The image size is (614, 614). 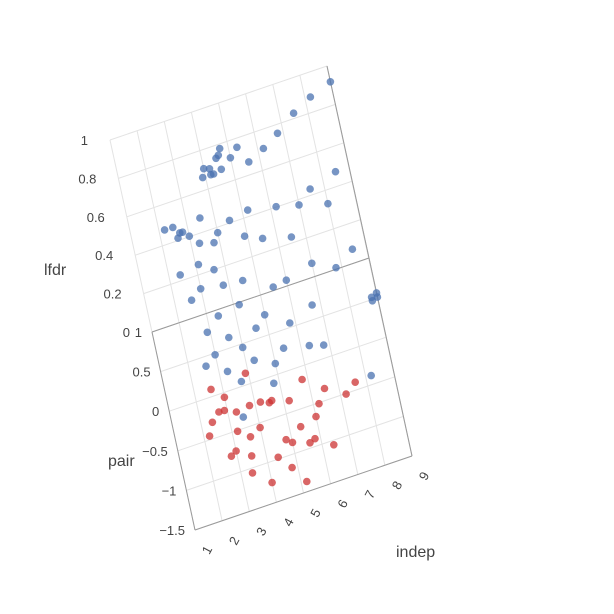 What do you see at coordinates (155, 411) in the screenshot?
I see `y-tick-label: 0` at bounding box center [155, 411].